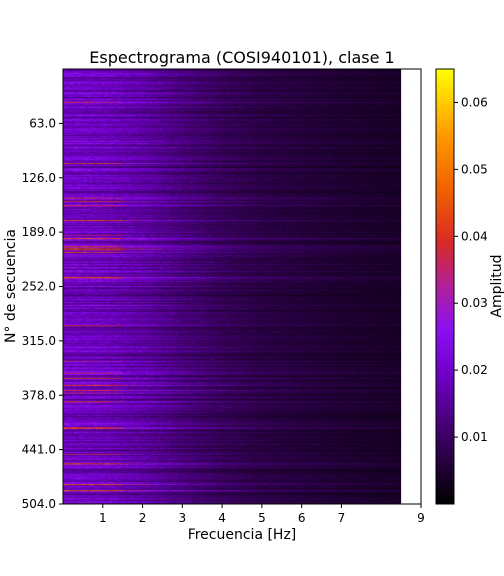 This screenshot has height=576, width=504. Describe the element at coordinates (474, 102) in the screenshot. I see `colorbar-tick-label: 0.06` at that location.